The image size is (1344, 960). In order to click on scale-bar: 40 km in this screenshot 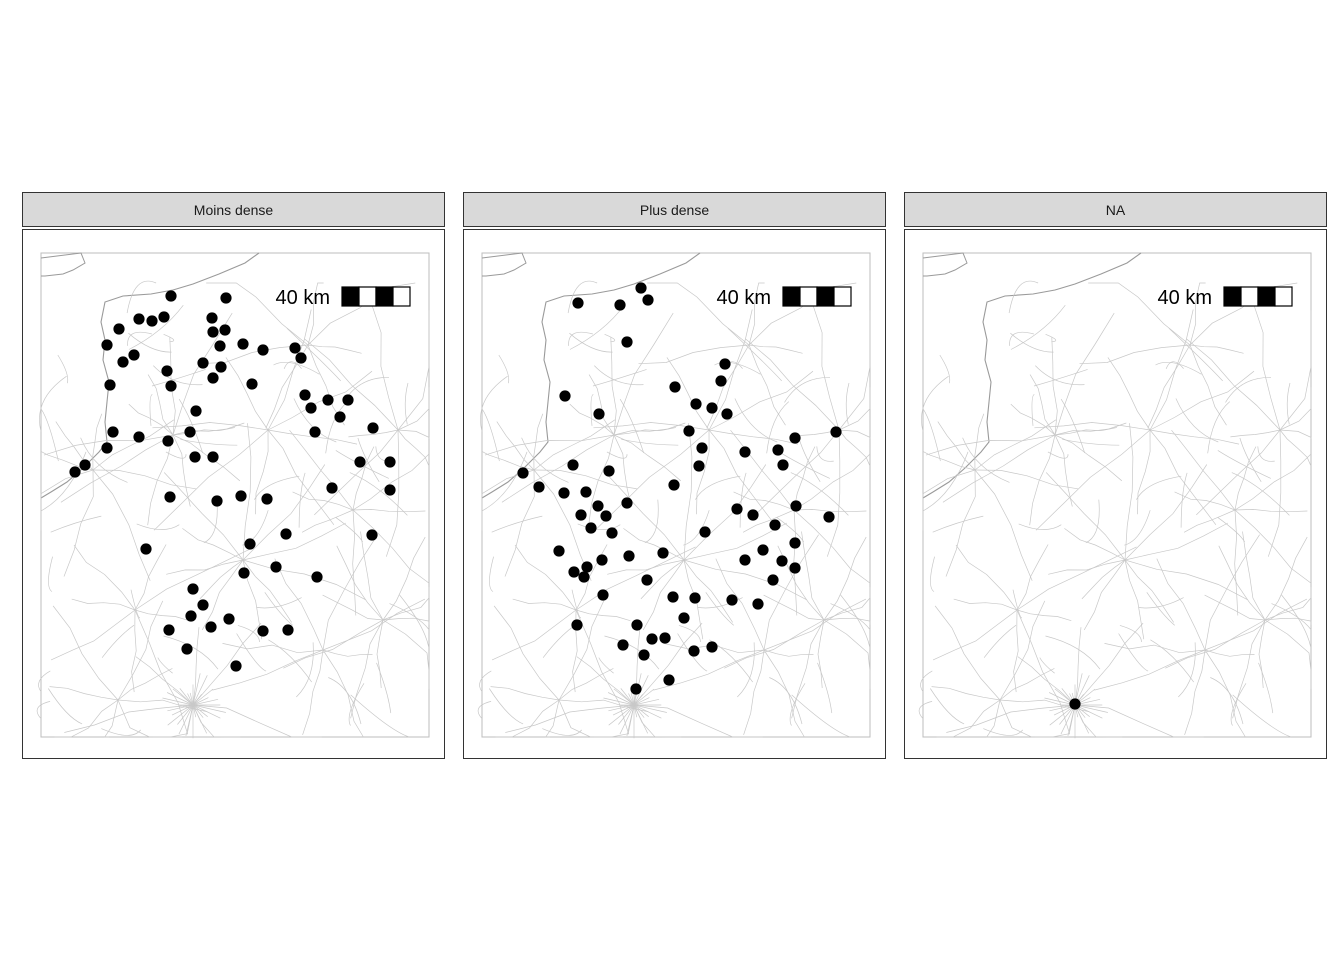, I will do `click(1225, 297)`.